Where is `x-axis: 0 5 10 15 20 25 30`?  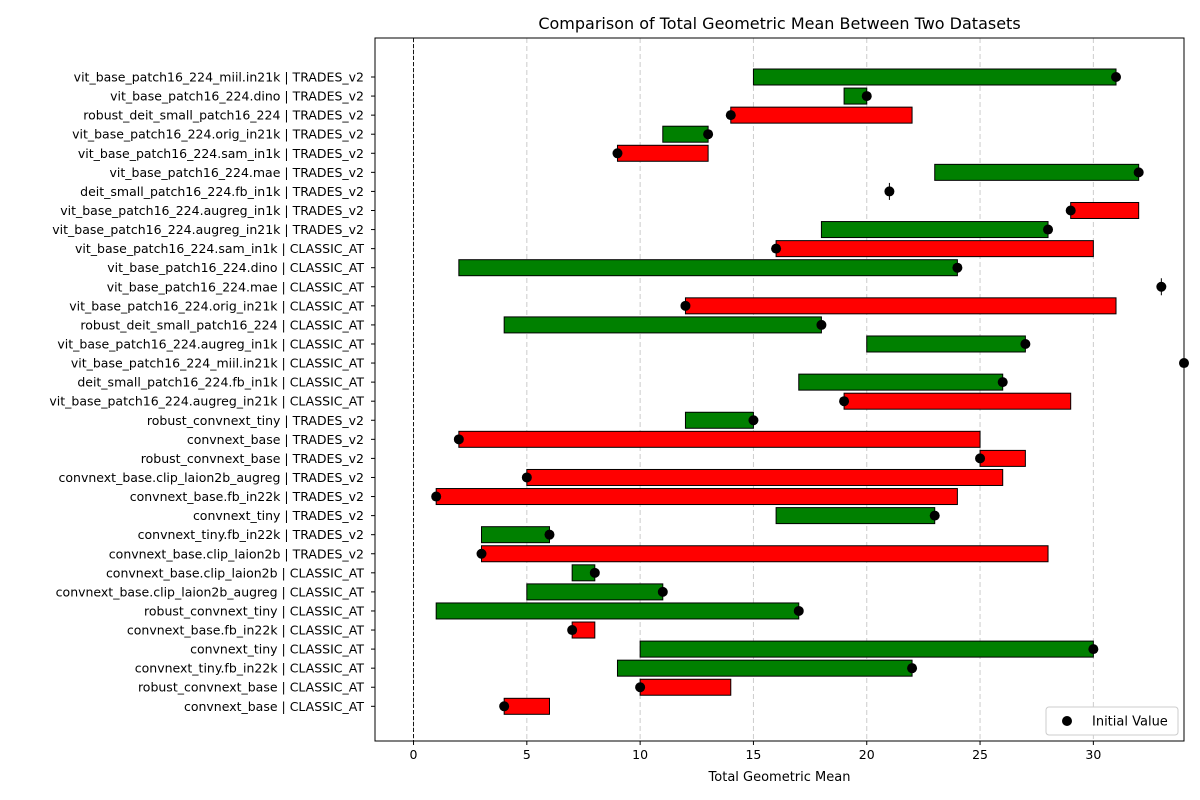 x-axis: 0 5 10 15 20 25 30 is located at coordinates (755, 751).